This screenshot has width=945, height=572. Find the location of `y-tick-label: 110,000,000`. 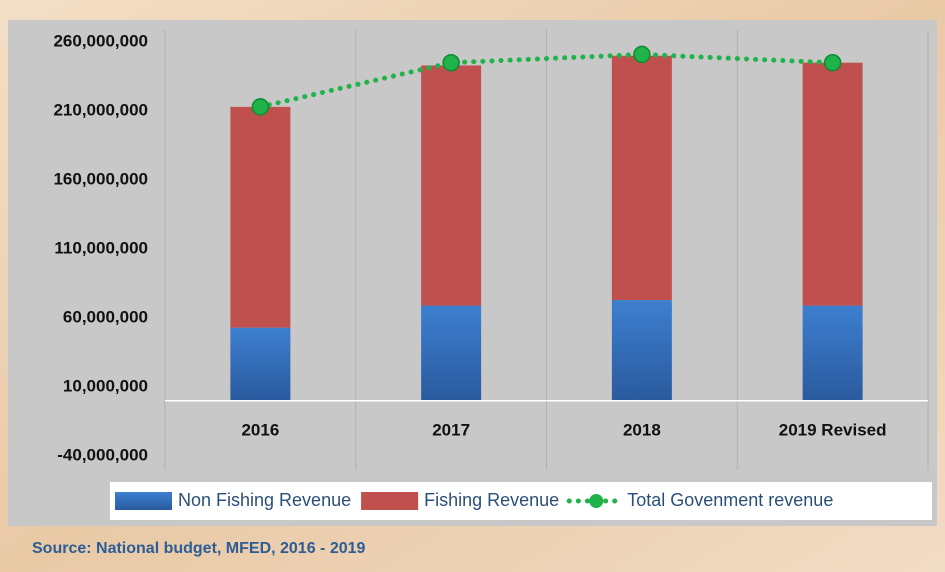

y-tick-label: 110,000,000 is located at coordinates (101, 247).